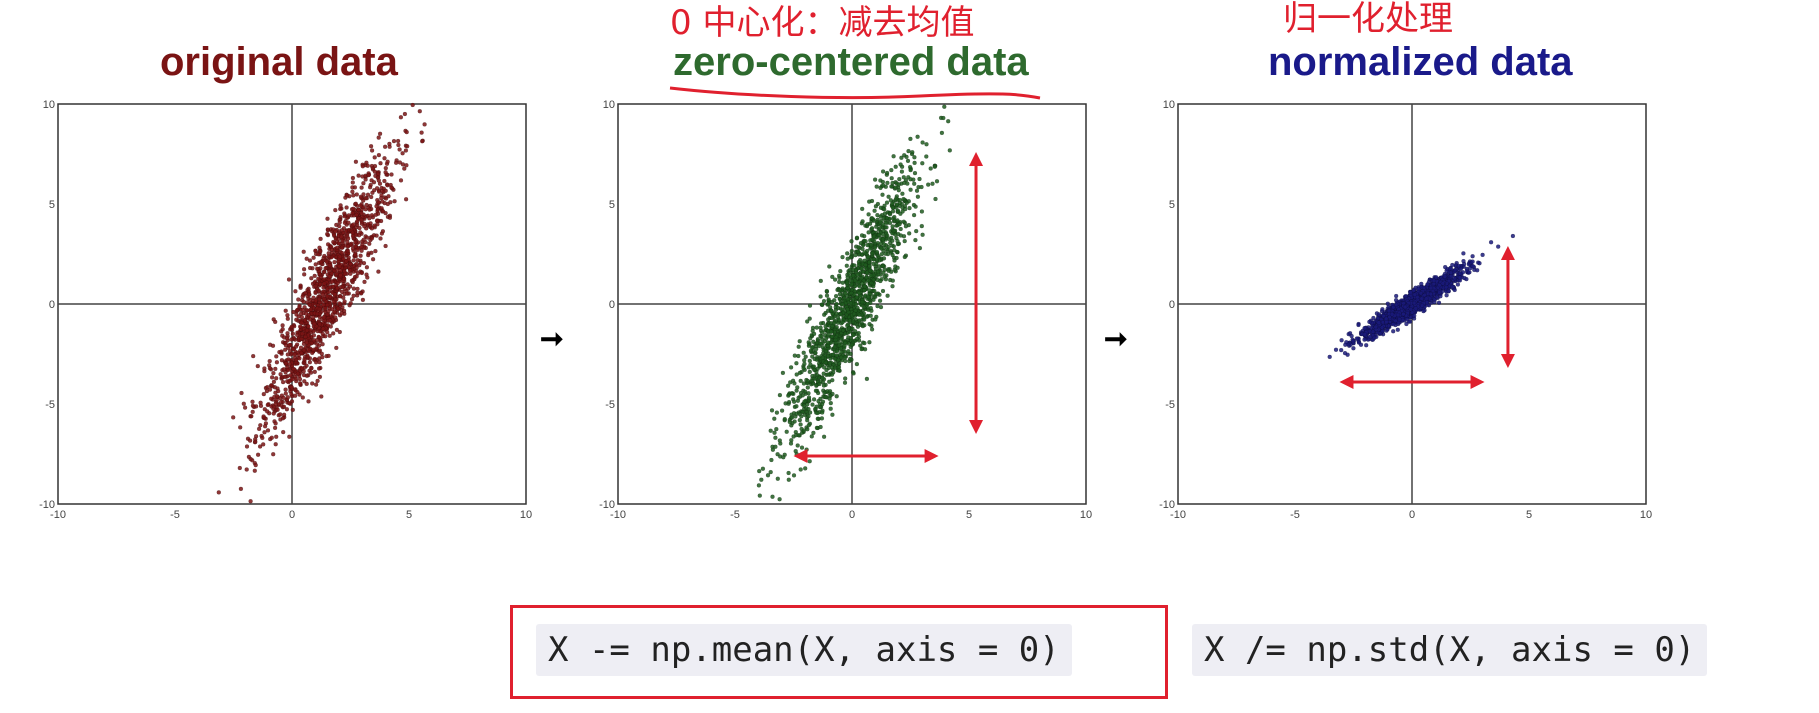 This screenshot has height=713, width=1819. I want to click on right-arrow-icon: ➞, so click(552, 338).